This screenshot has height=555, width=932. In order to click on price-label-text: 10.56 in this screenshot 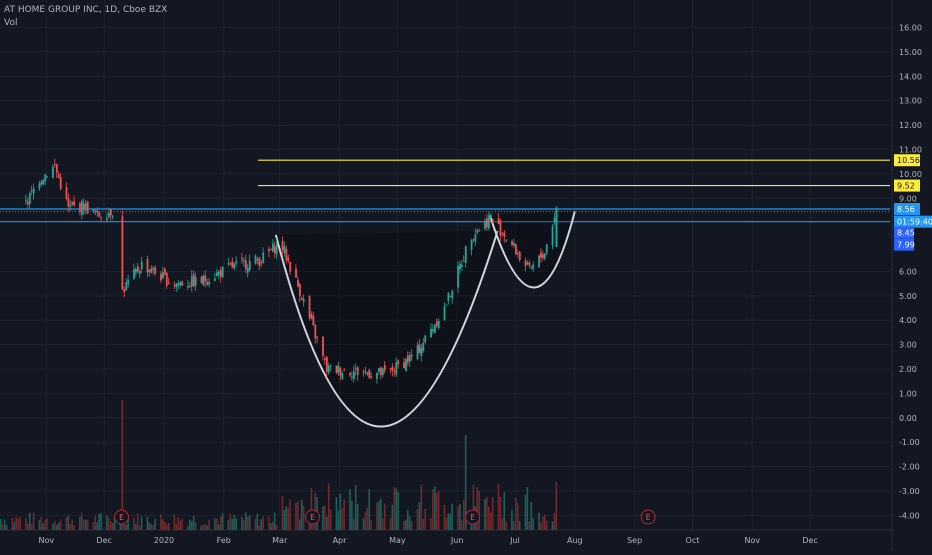, I will do `click(908, 160)`.